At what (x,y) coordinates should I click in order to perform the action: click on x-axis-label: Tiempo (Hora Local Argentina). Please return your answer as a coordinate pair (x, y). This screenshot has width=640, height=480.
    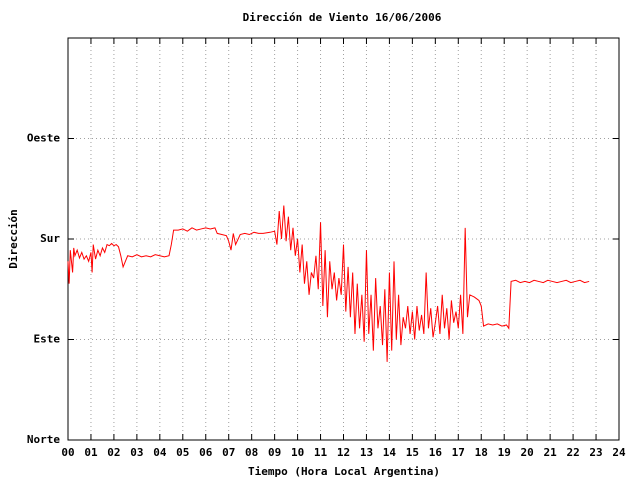
    Looking at the image, I should click on (344, 471).